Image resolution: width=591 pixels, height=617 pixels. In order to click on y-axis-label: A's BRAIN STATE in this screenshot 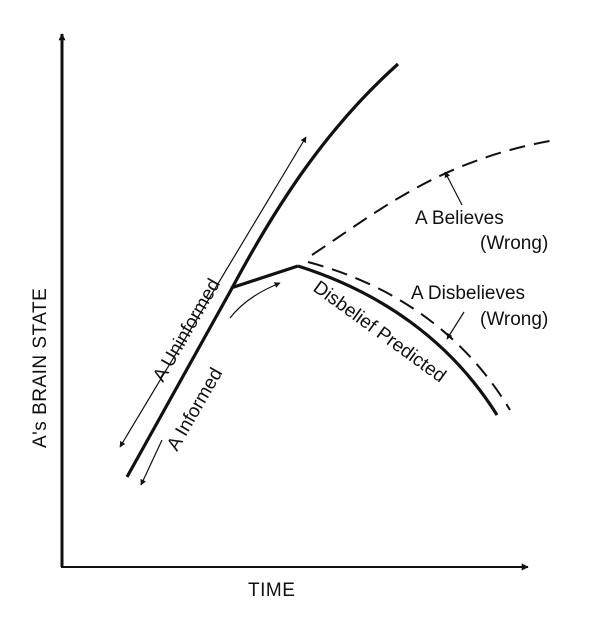, I will do `click(40, 368)`.